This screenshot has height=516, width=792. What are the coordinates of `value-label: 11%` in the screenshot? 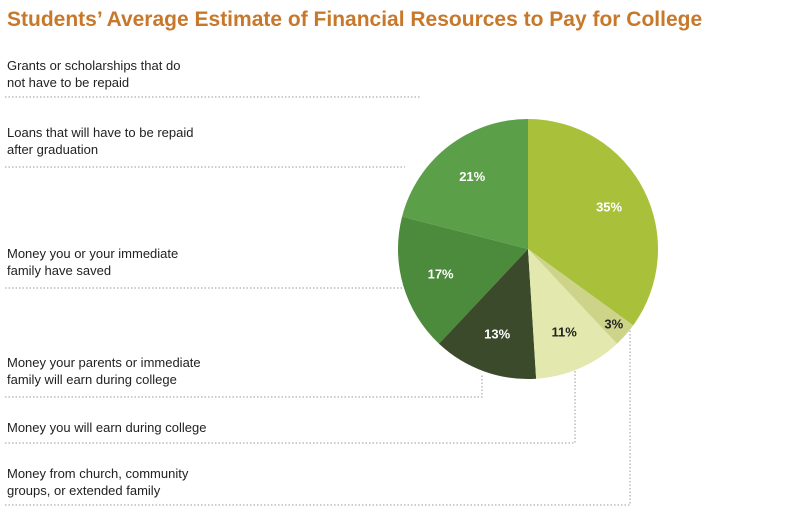 It's located at (564, 332).